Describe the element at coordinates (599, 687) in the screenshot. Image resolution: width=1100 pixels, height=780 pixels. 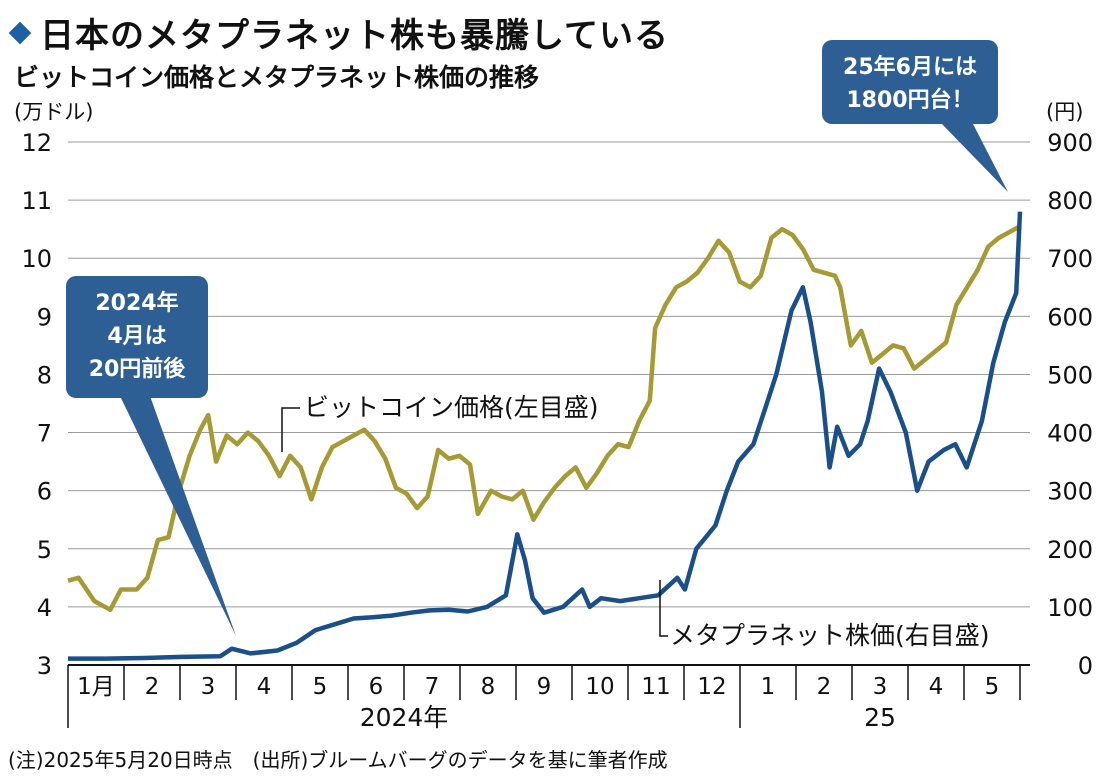
I see `x-month-tick-label: 10` at that location.